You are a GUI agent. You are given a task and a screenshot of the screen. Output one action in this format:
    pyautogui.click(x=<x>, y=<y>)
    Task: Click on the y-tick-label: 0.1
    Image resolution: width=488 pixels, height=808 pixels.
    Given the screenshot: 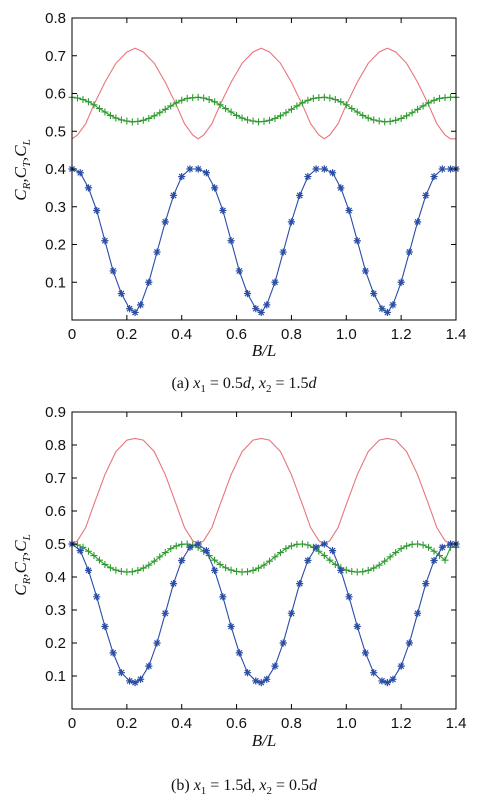 What is the action you would take?
    pyautogui.click(x=55, y=676)
    